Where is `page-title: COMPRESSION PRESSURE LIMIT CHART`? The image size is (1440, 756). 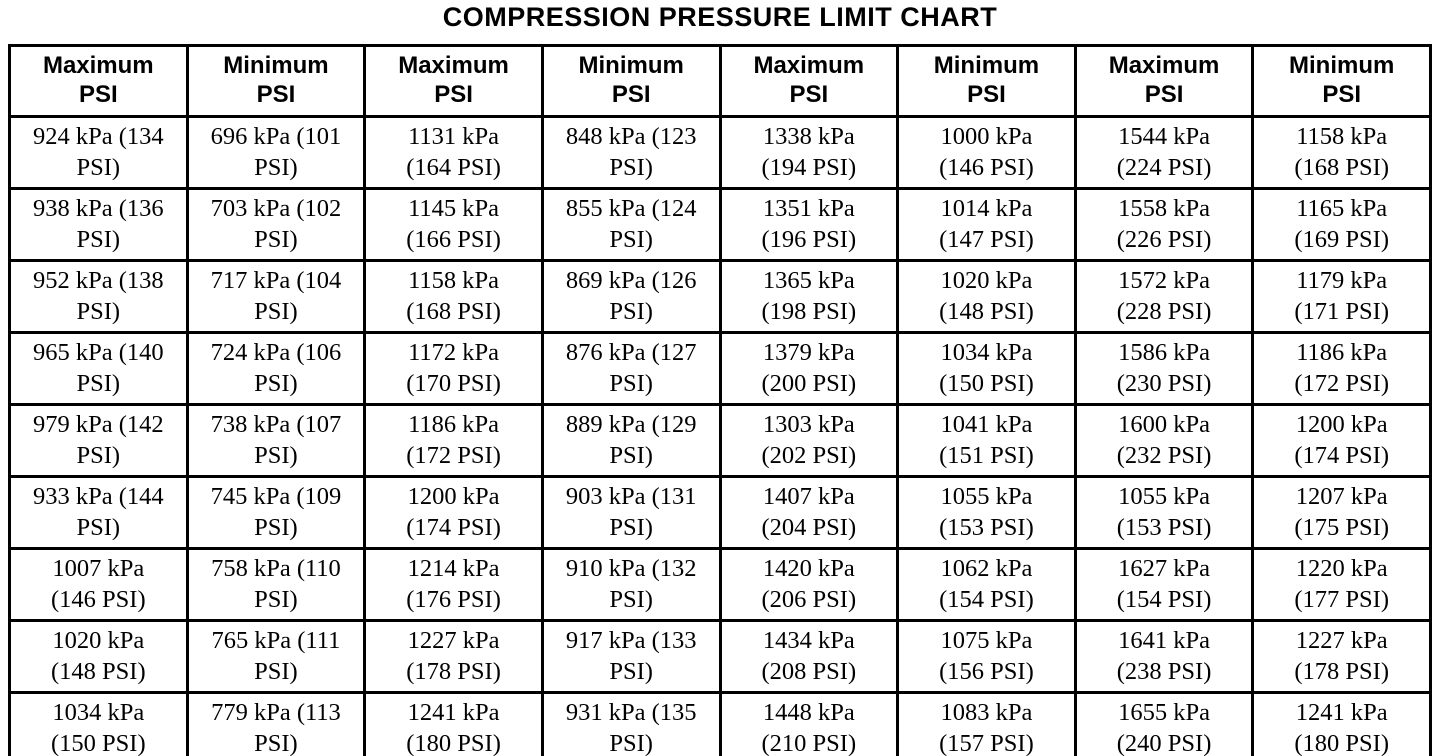
page-title: COMPRESSION PRESSURE LIMIT CHART is located at coordinates (720, 17).